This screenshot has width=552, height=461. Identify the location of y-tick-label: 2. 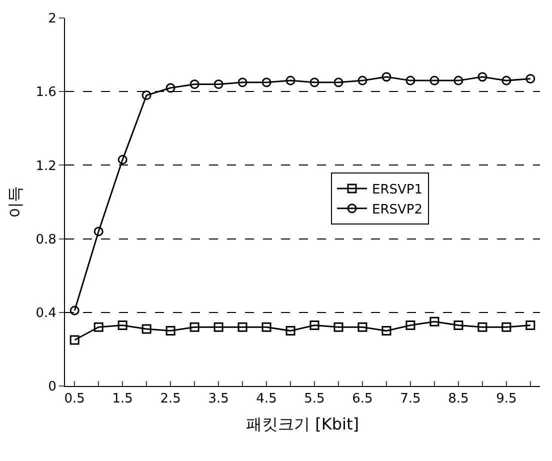
(52, 19).